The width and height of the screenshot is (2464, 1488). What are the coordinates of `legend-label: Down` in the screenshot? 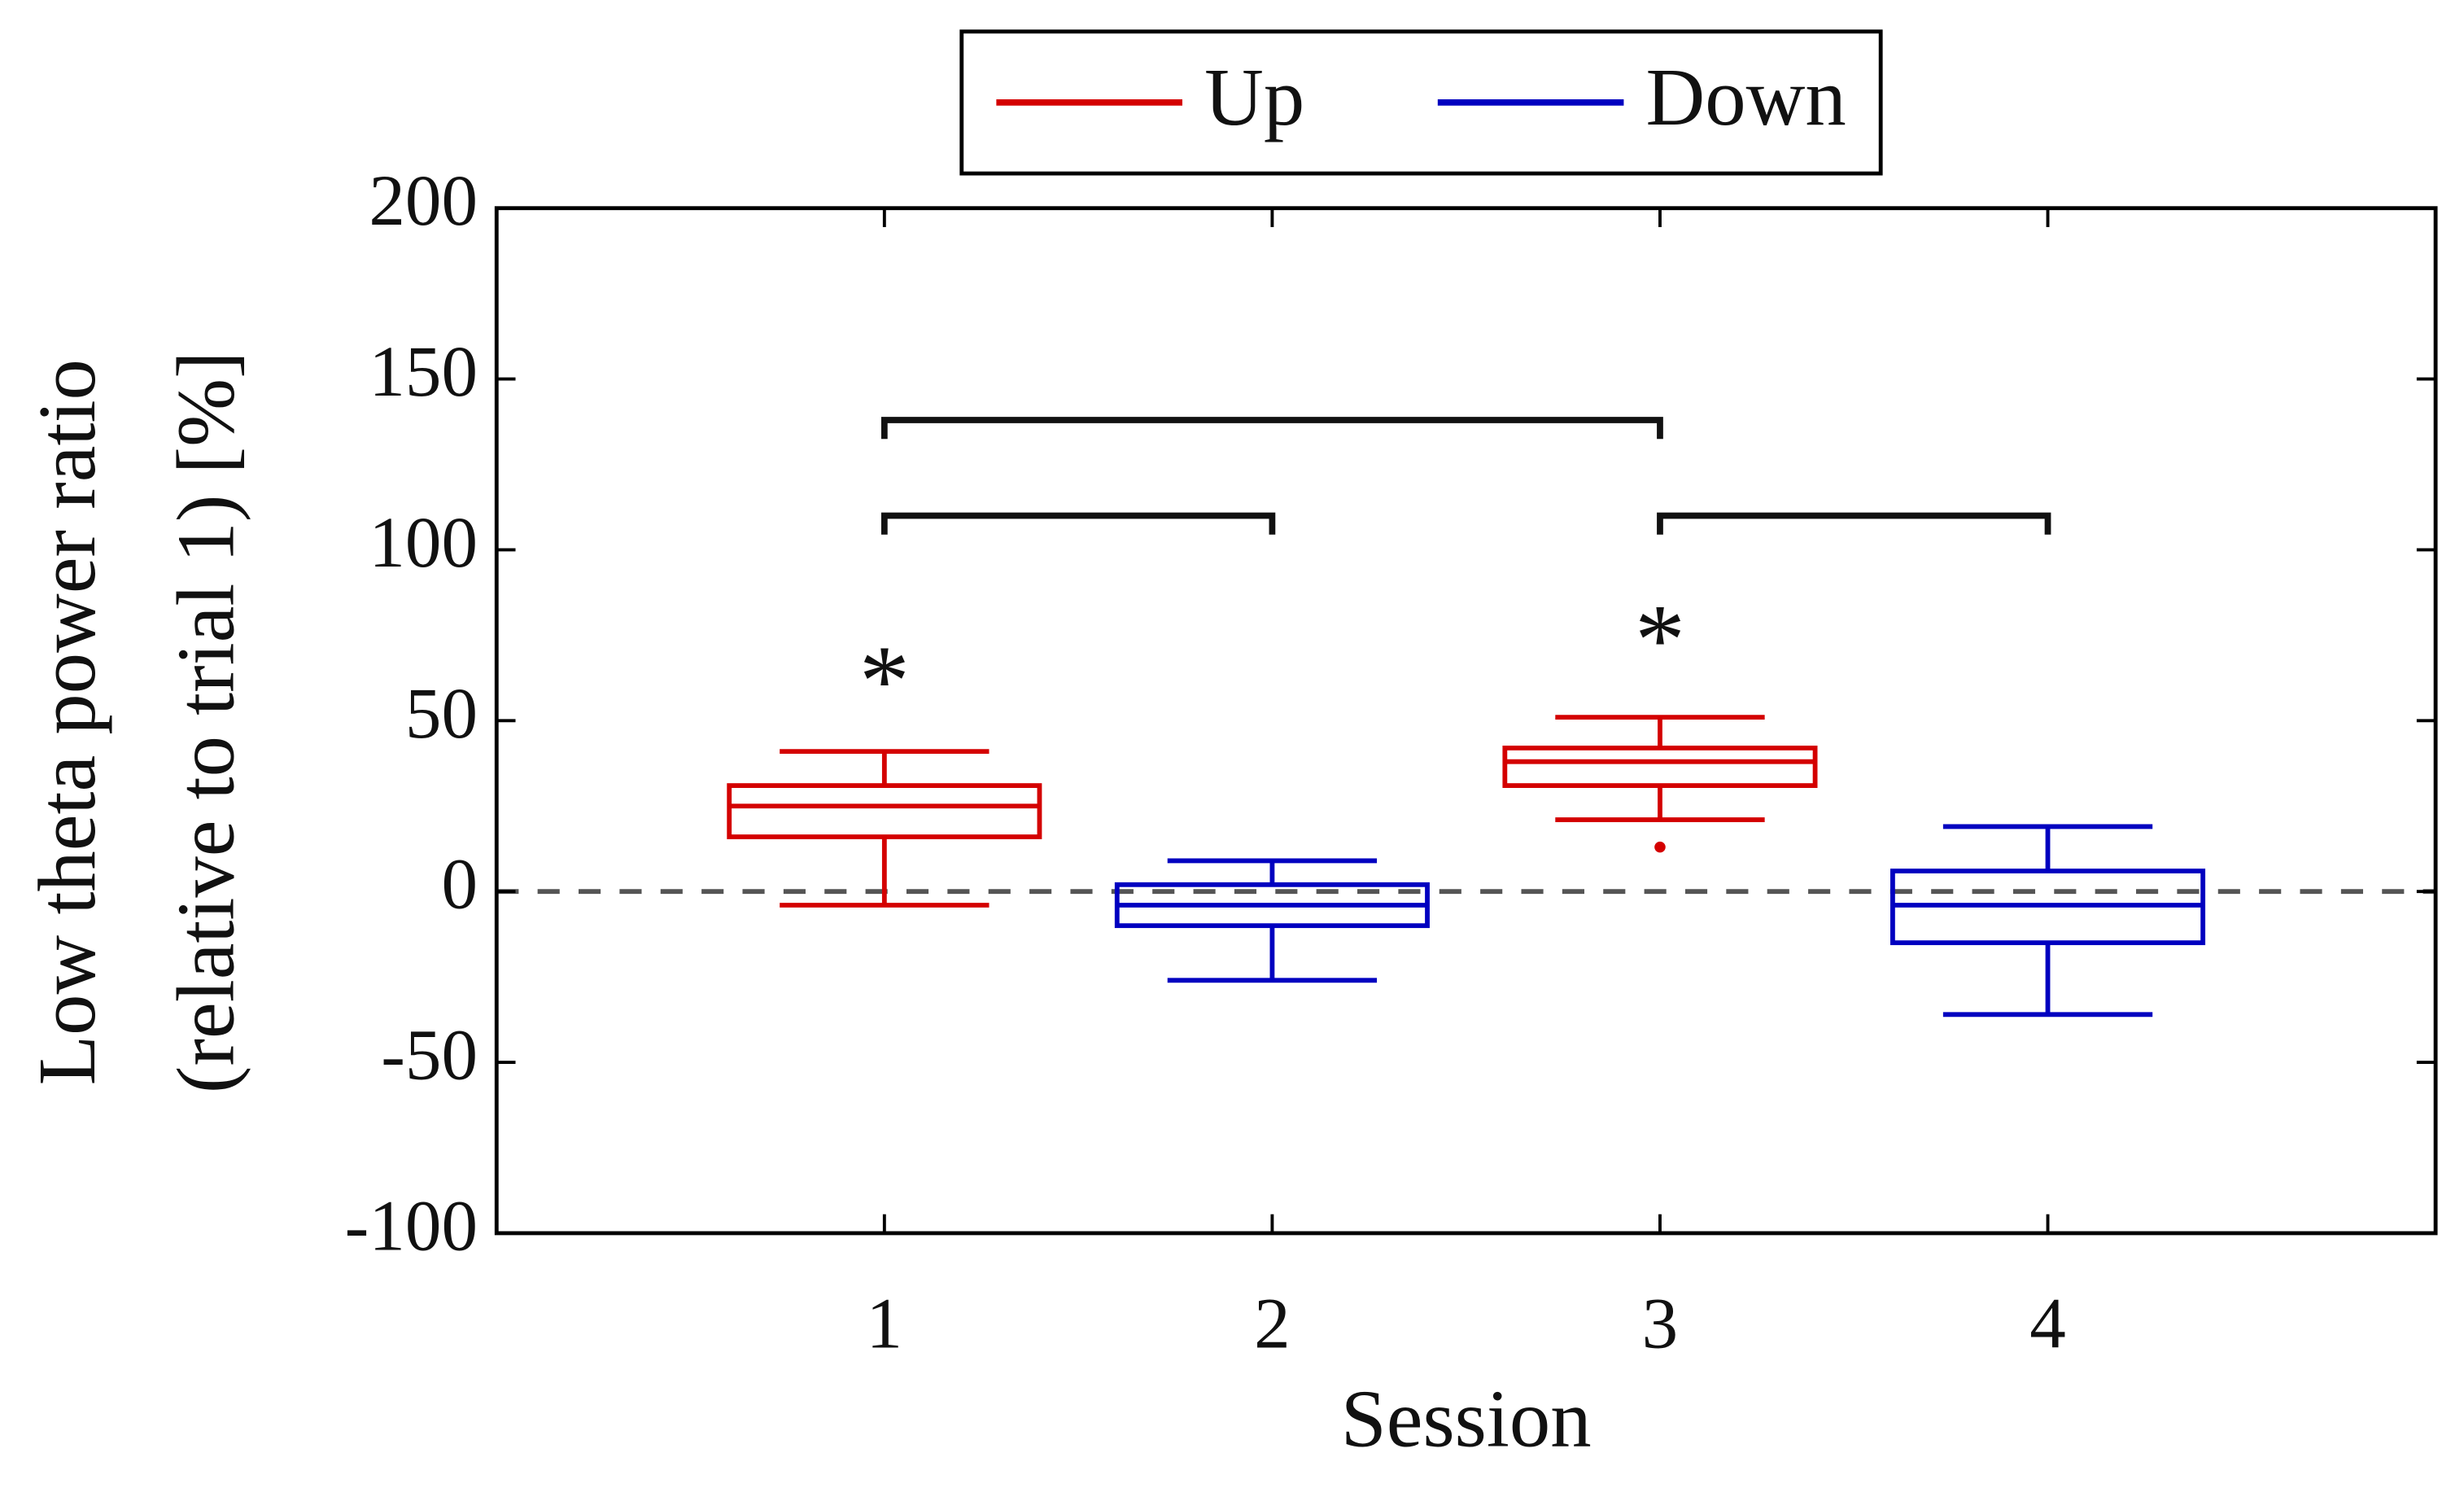 It's located at (1746, 96).